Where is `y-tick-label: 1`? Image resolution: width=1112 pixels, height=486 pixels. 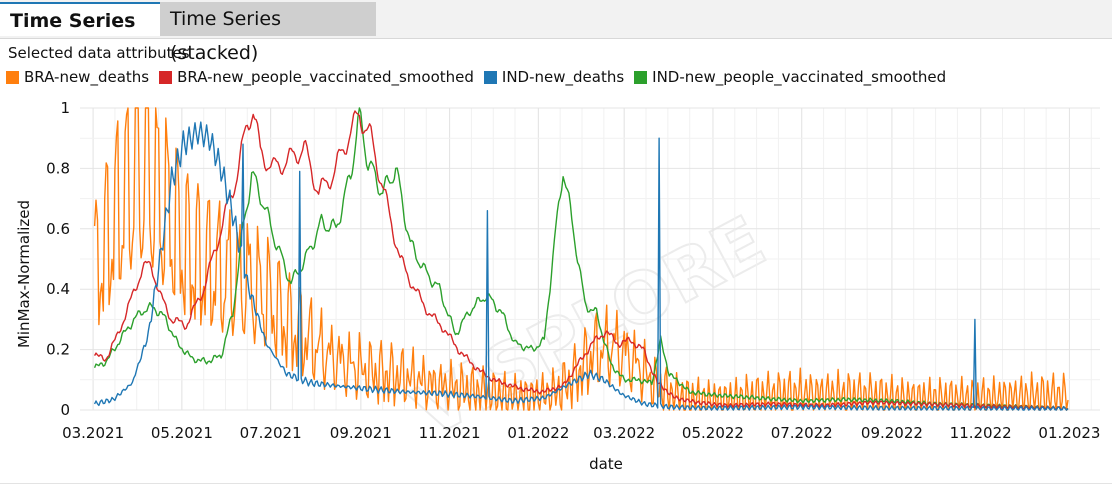
y-tick-label: 1 is located at coordinates (65, 108).